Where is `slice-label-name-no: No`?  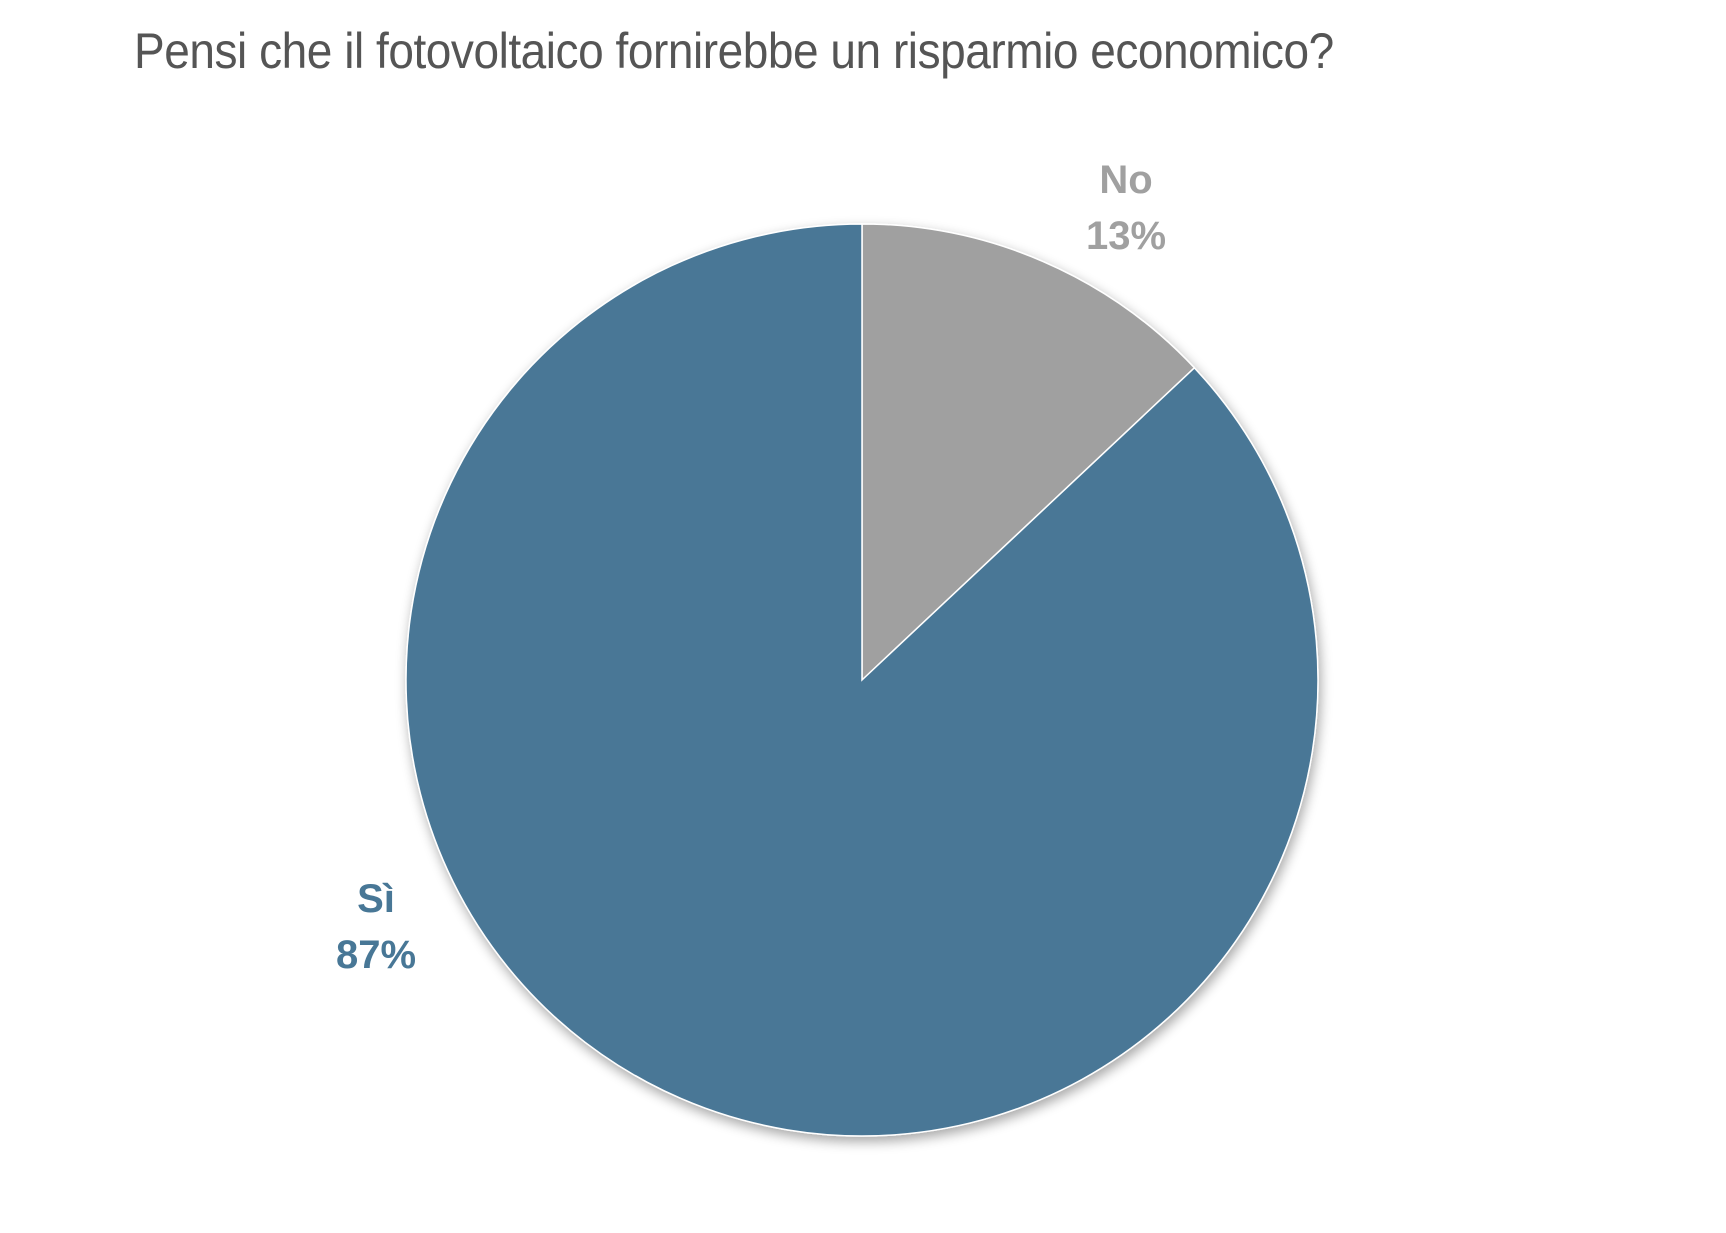 slice-label-name-no: No is located at coordinates (1125, 180).